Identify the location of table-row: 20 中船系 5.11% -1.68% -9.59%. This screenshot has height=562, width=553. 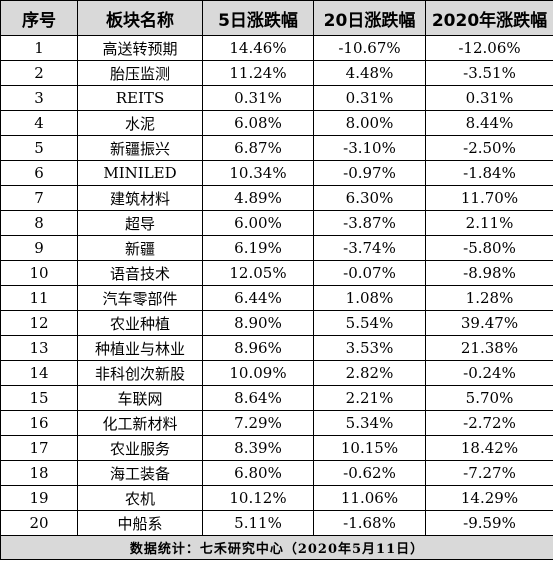
(276, 523).